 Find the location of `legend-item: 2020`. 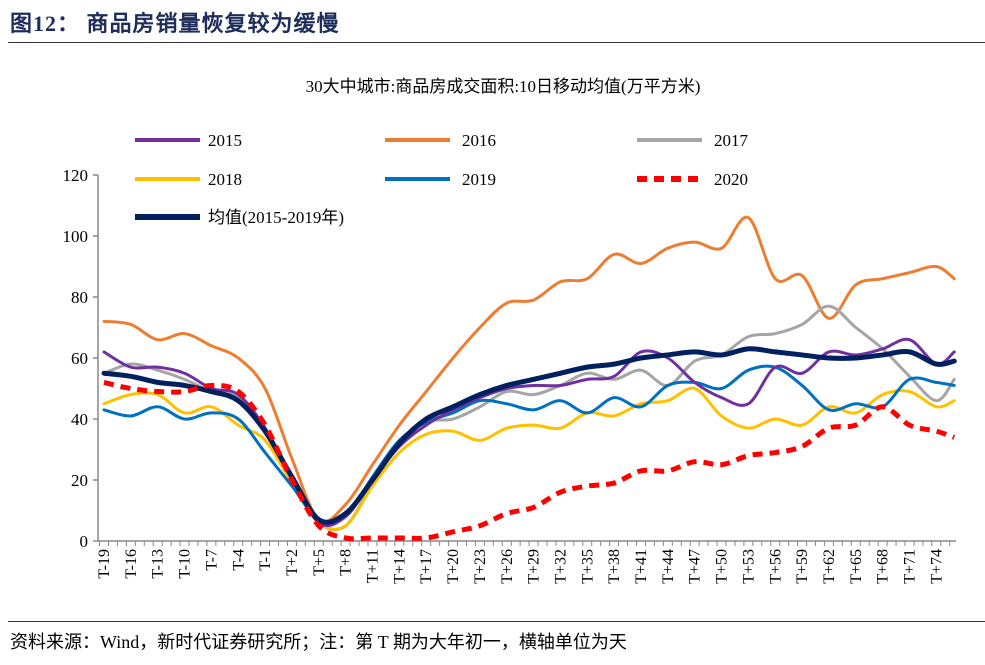

legend-item: 2020 is located at coordinates (692, 179).